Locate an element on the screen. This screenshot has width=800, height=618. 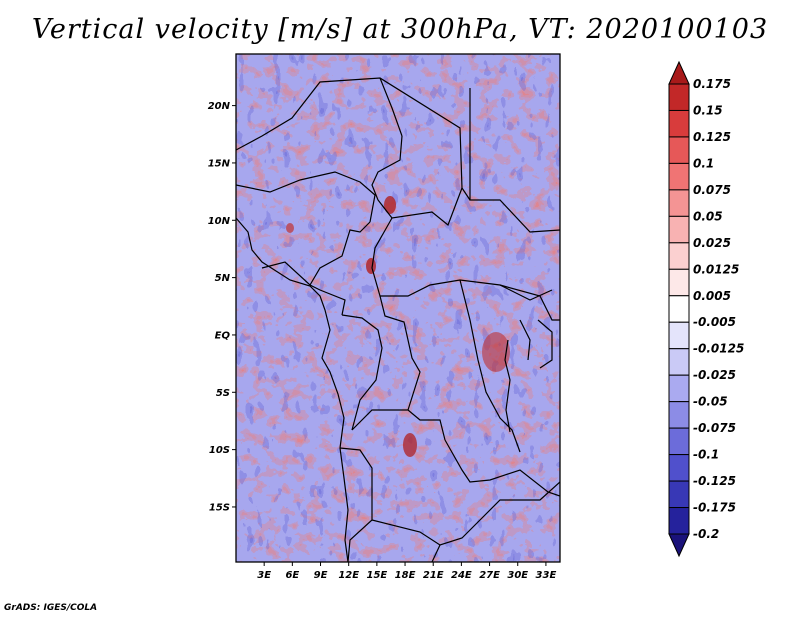
lon-label: 9E is located at coordinates (321, 575).